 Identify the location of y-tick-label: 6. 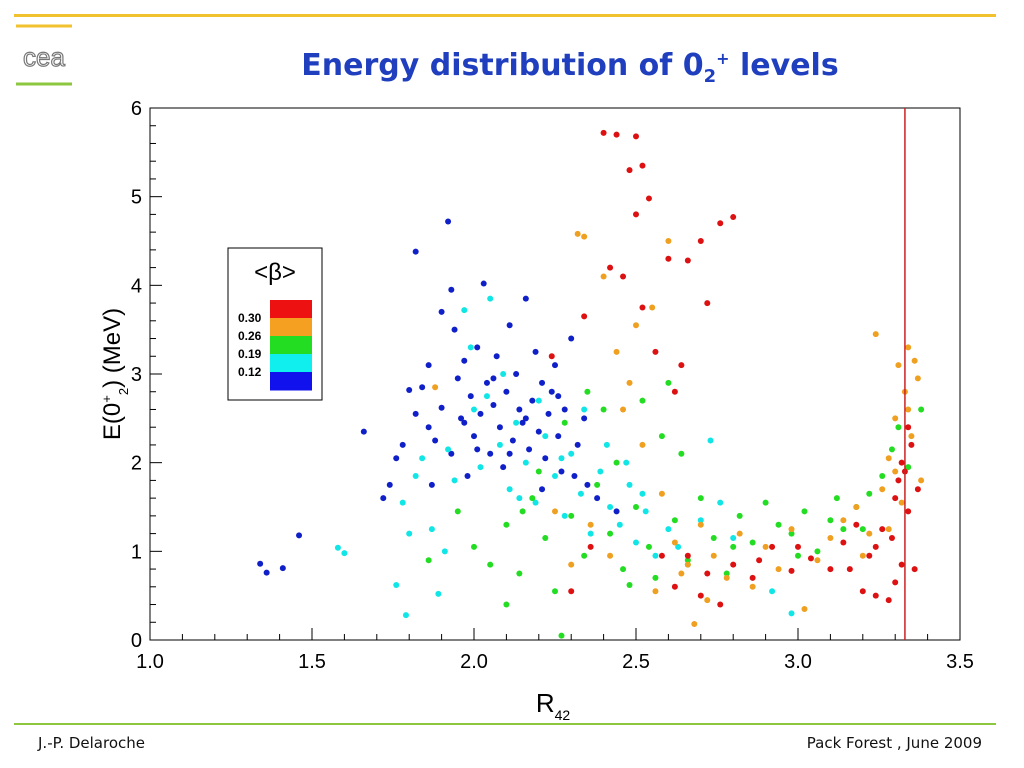
(136, 109).